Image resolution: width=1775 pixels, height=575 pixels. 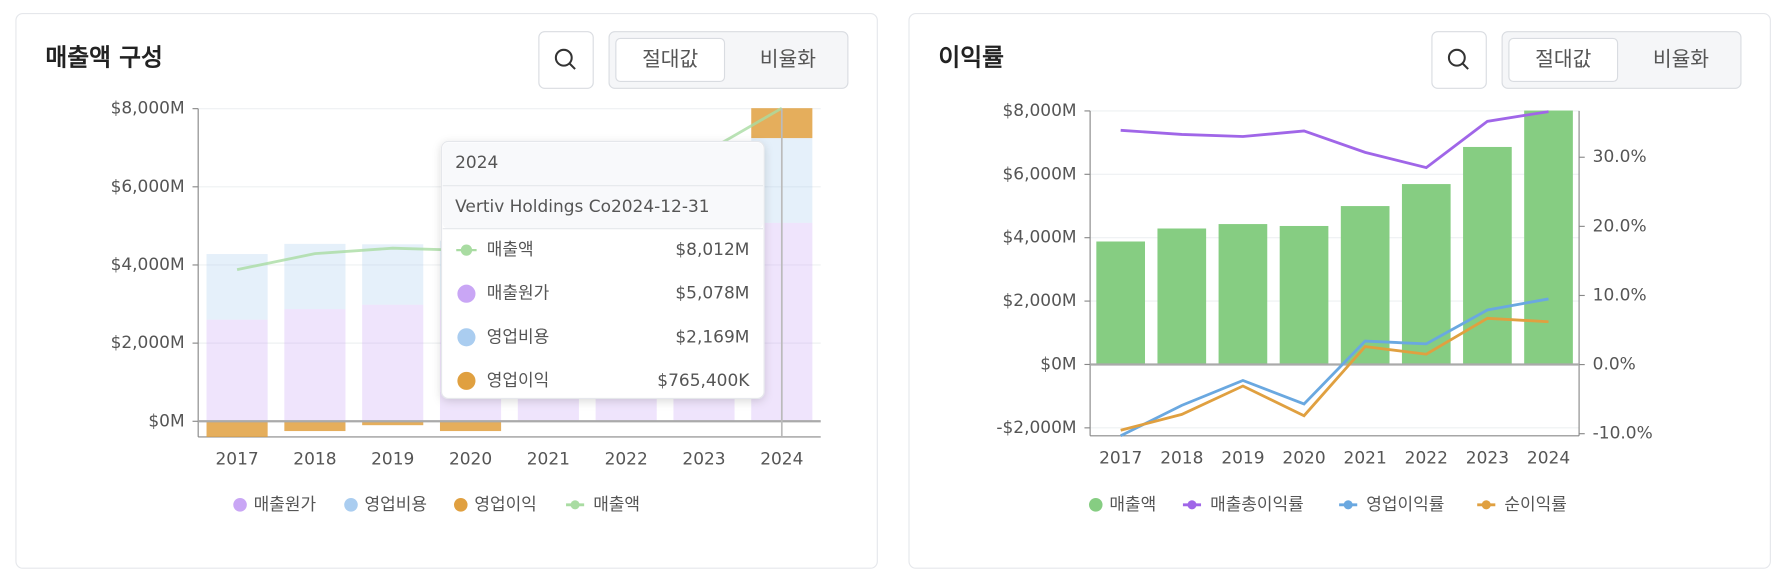 What do you see at coordinates (1405, 505) in the screenshot?
I see `legend-label: 영업이익률` at bounding box center [1405, 505].